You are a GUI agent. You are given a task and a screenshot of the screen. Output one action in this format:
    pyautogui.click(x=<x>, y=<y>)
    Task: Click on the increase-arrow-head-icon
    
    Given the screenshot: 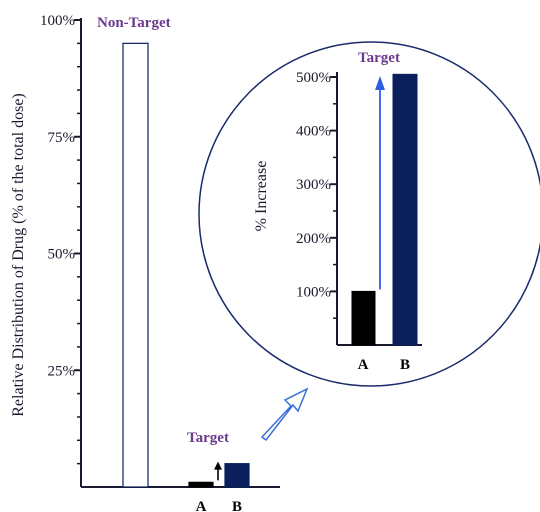 What is the action you would take?
    pyautogui.click(x=218, y=465)
    